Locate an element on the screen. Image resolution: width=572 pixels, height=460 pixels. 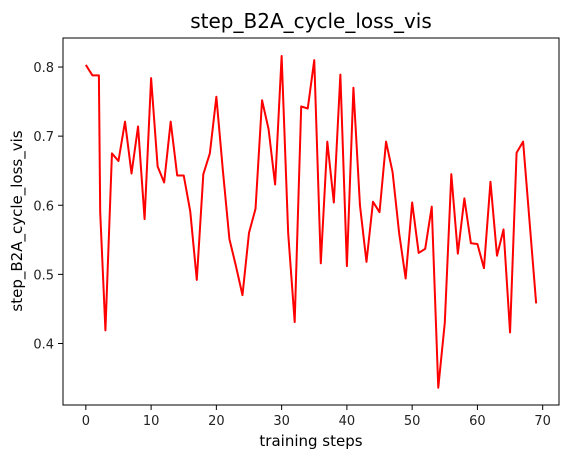
y-tick-label: 0.4 is located at coordinates (43, 344).